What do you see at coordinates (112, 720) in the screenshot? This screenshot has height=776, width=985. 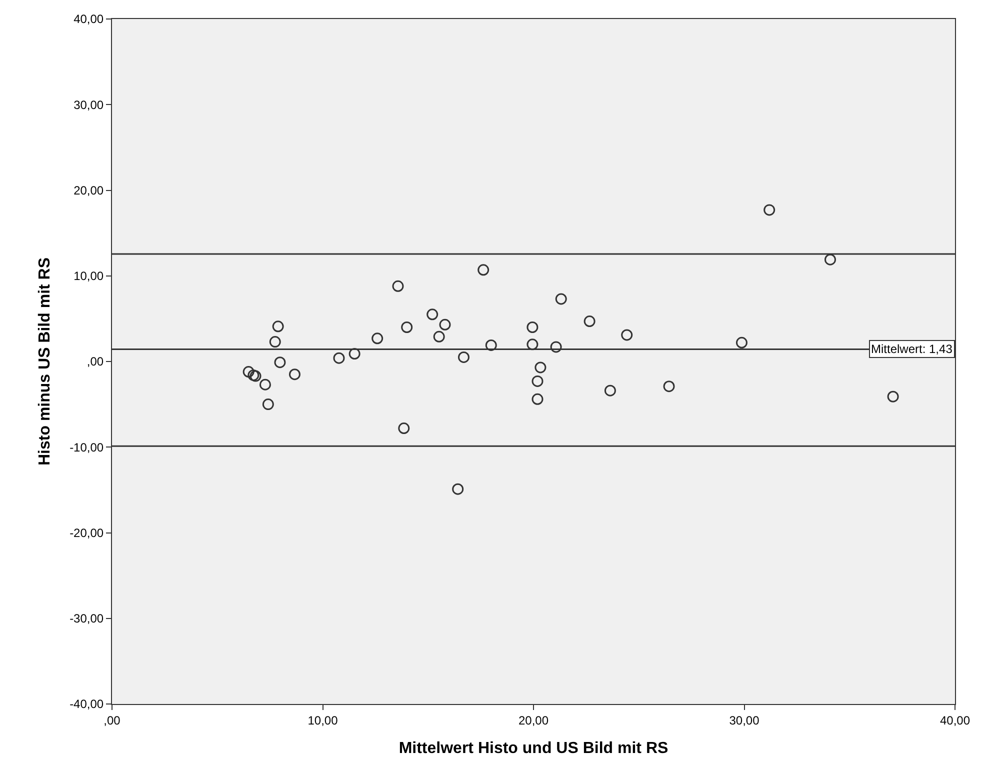 I see `x-tick-label: ,00` at bounding box center [112, 720].